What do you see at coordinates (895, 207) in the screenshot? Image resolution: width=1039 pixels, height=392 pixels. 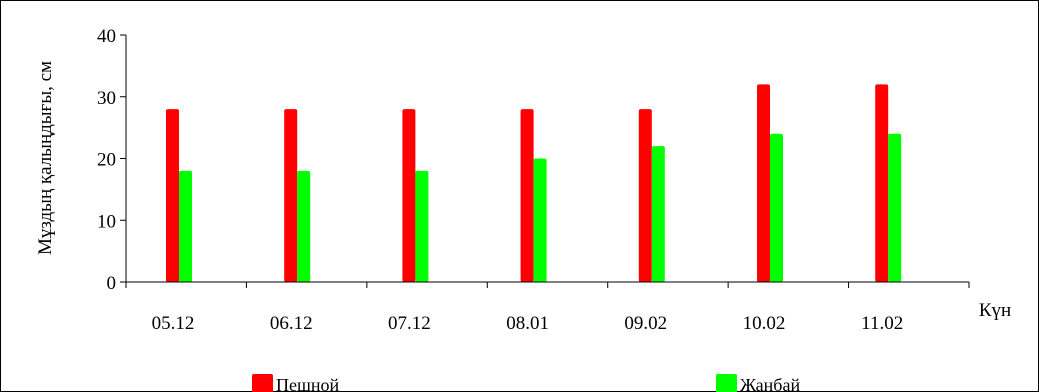 I see `bar-zhanbai-11.02` at bounding box center [895, 207].